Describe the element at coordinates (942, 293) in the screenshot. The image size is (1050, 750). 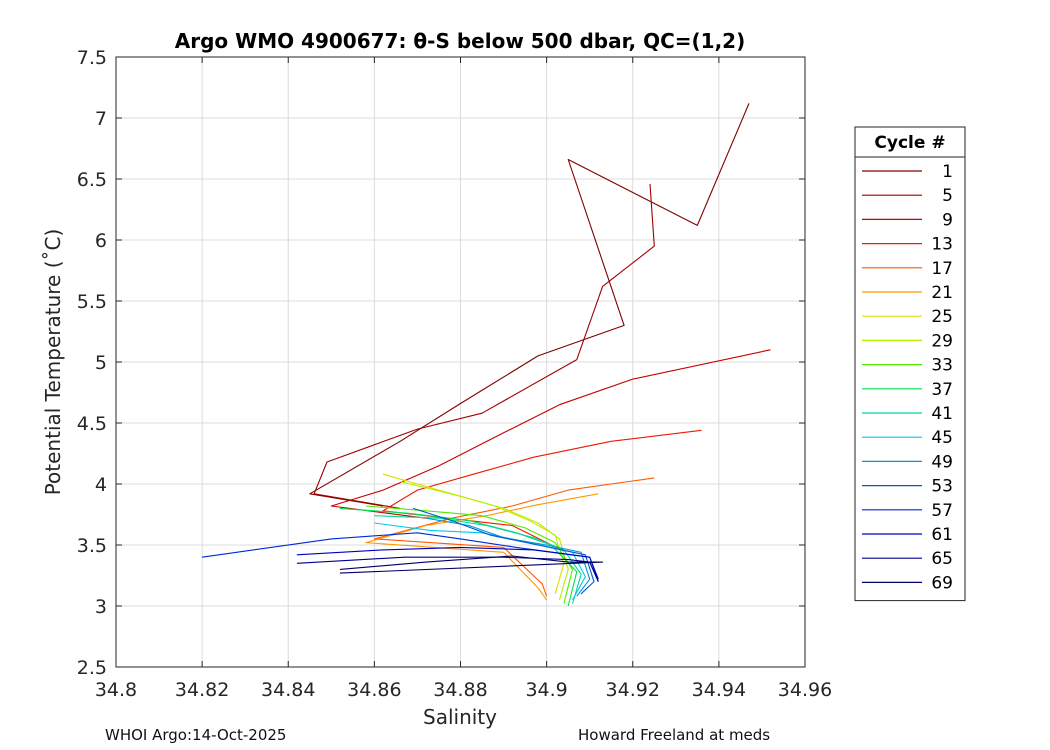
I see `legend-label-cycle-21: 21` at that location.